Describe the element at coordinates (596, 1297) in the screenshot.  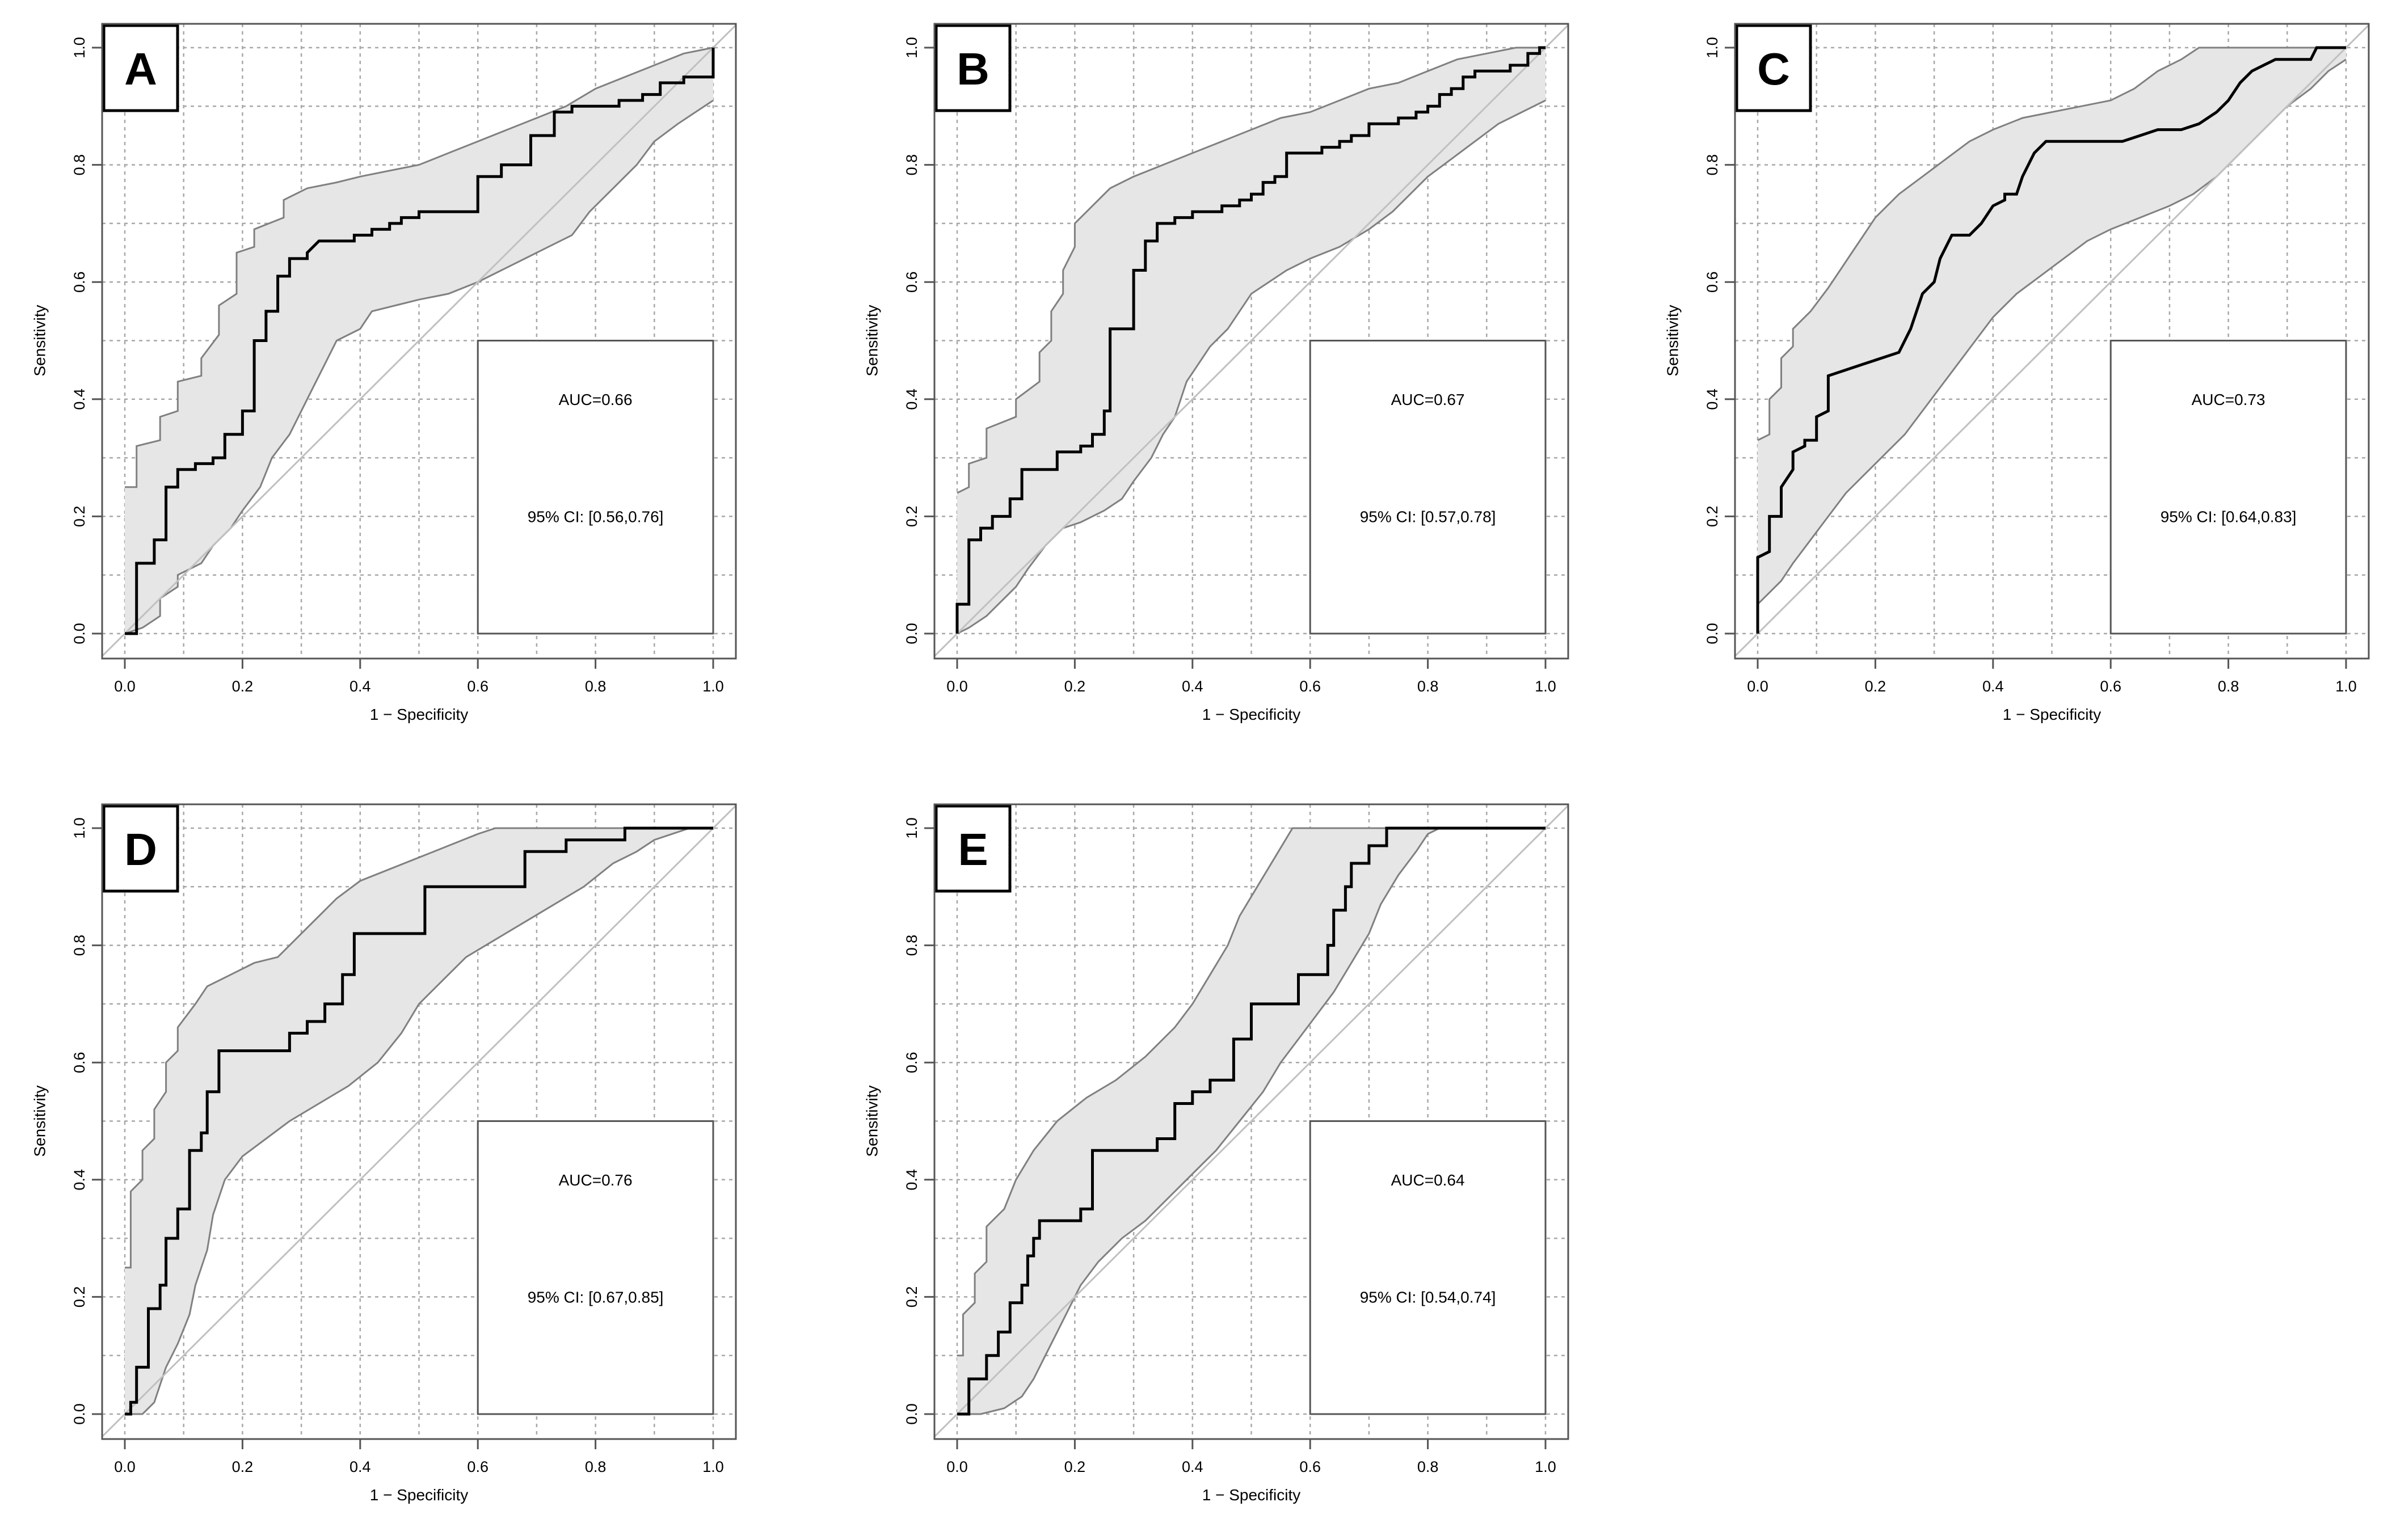
I see `ci-value: 95% CI: [0.67,0.85]` at that location.